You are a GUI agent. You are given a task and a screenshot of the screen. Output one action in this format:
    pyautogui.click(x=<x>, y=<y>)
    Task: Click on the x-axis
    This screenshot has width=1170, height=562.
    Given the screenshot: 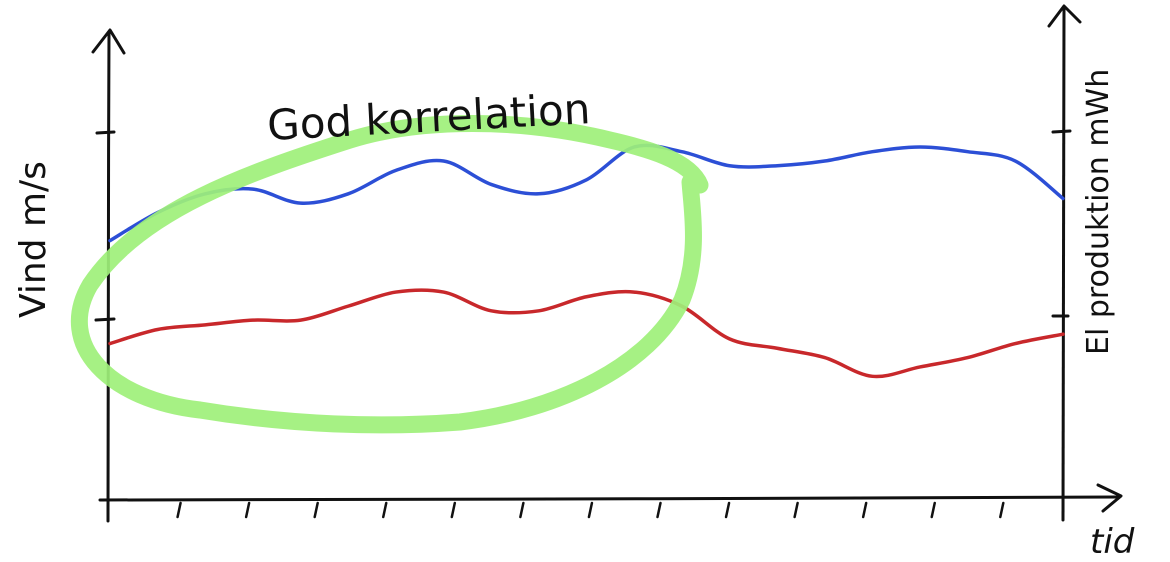 What is the action you would take?
    pyautogui.click(x=609, y=498)
    